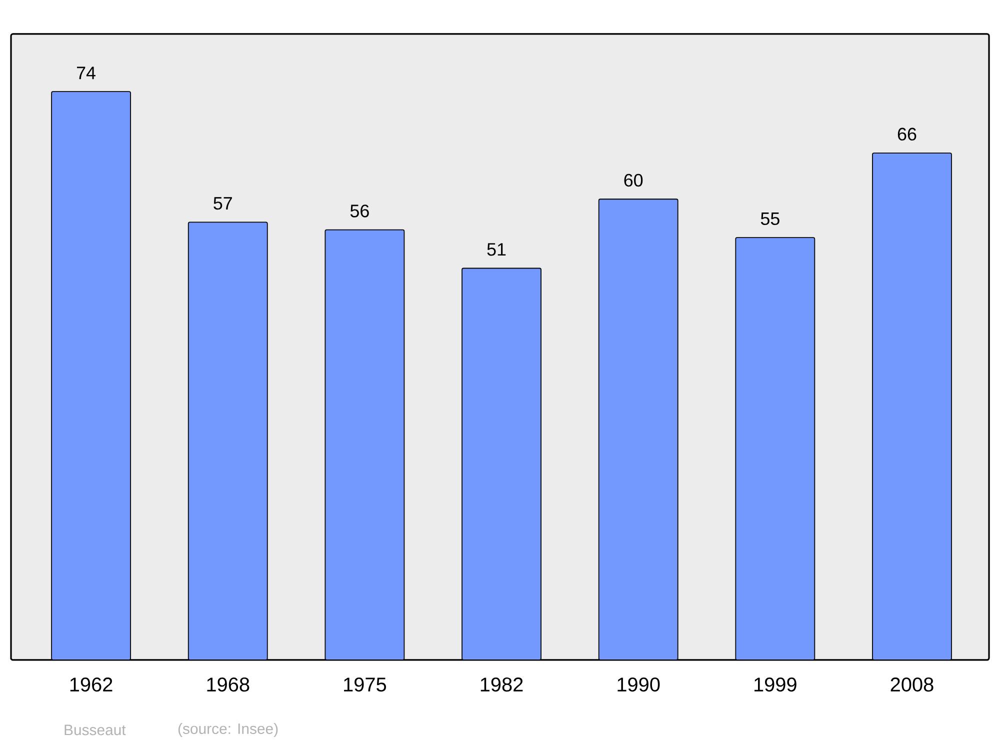 This screenshot has height=747, width=1000. Describe the element at coordinates (907, 134) in the screenshot. I see `data-label: 66` at that location.